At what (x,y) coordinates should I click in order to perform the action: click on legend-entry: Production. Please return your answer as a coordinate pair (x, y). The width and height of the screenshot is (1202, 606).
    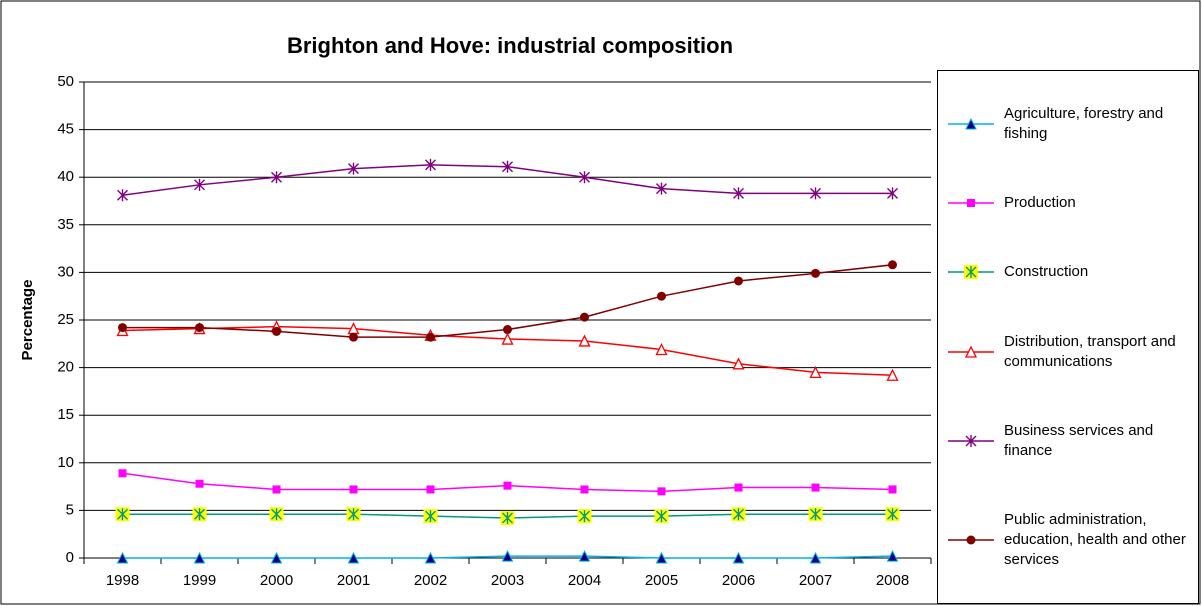
    Looking at the image, I should click on (1068, 203).